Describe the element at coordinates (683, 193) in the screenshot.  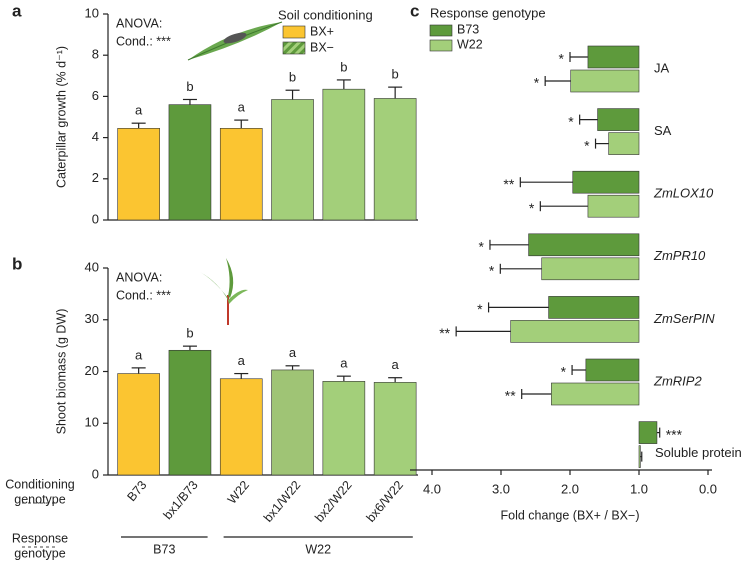
I see `category-label: ZmLOX10` at that location.